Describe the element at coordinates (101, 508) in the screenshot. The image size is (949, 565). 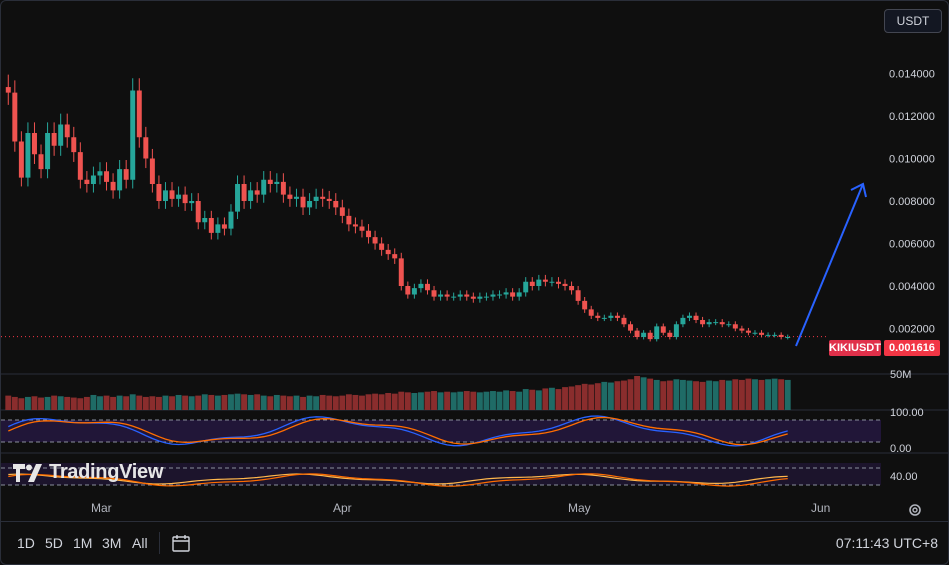
I see `x-tick-mar: Mar` at that location.